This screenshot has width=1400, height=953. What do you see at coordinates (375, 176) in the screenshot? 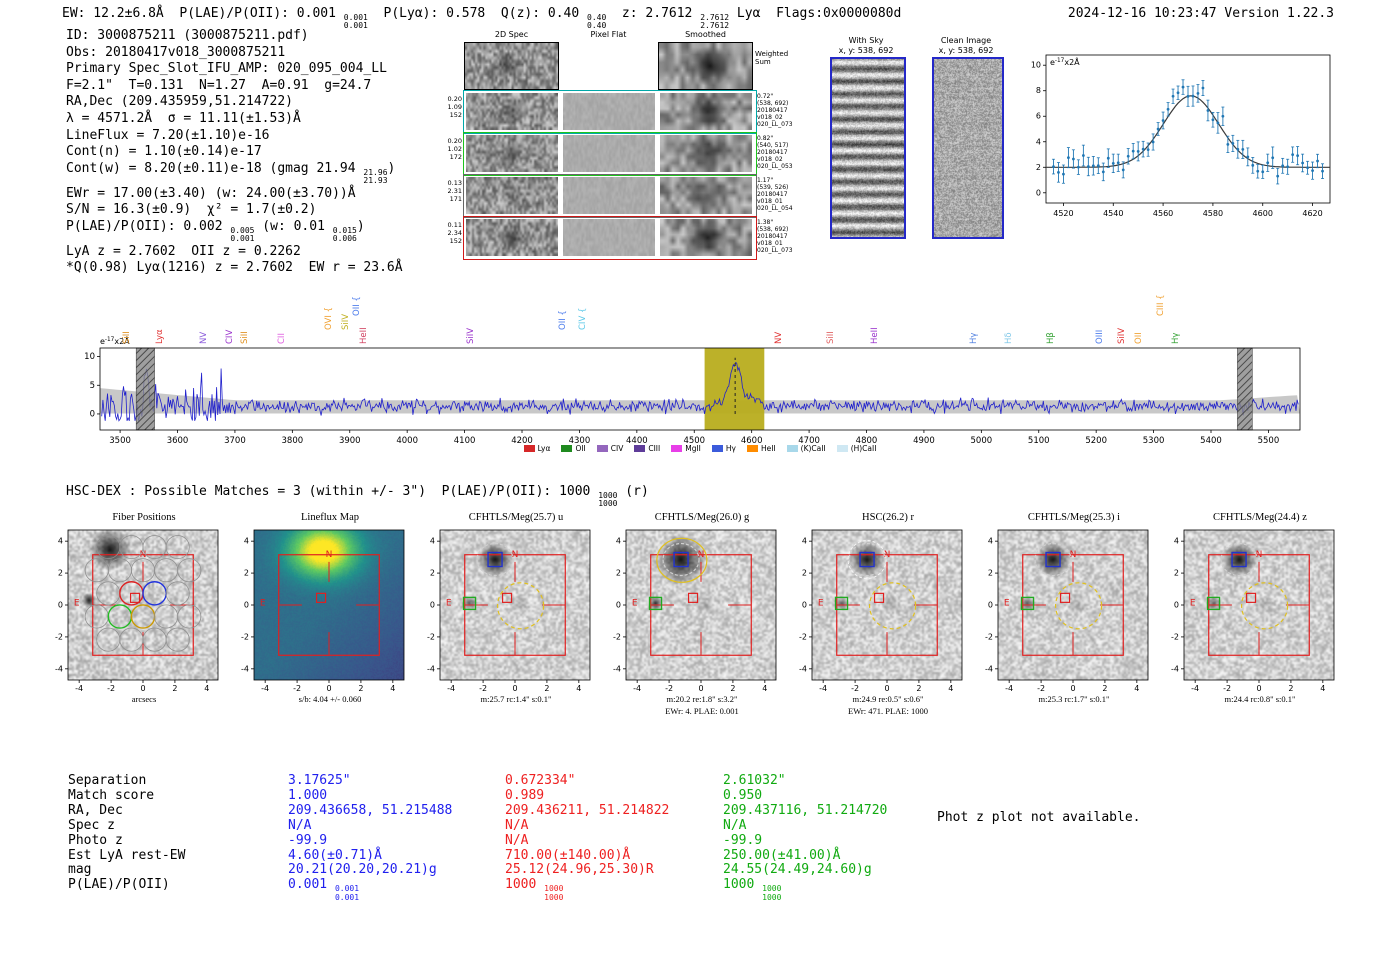
I see `stacked-value: 21.96 21.93` at bounding box center [375, 176].